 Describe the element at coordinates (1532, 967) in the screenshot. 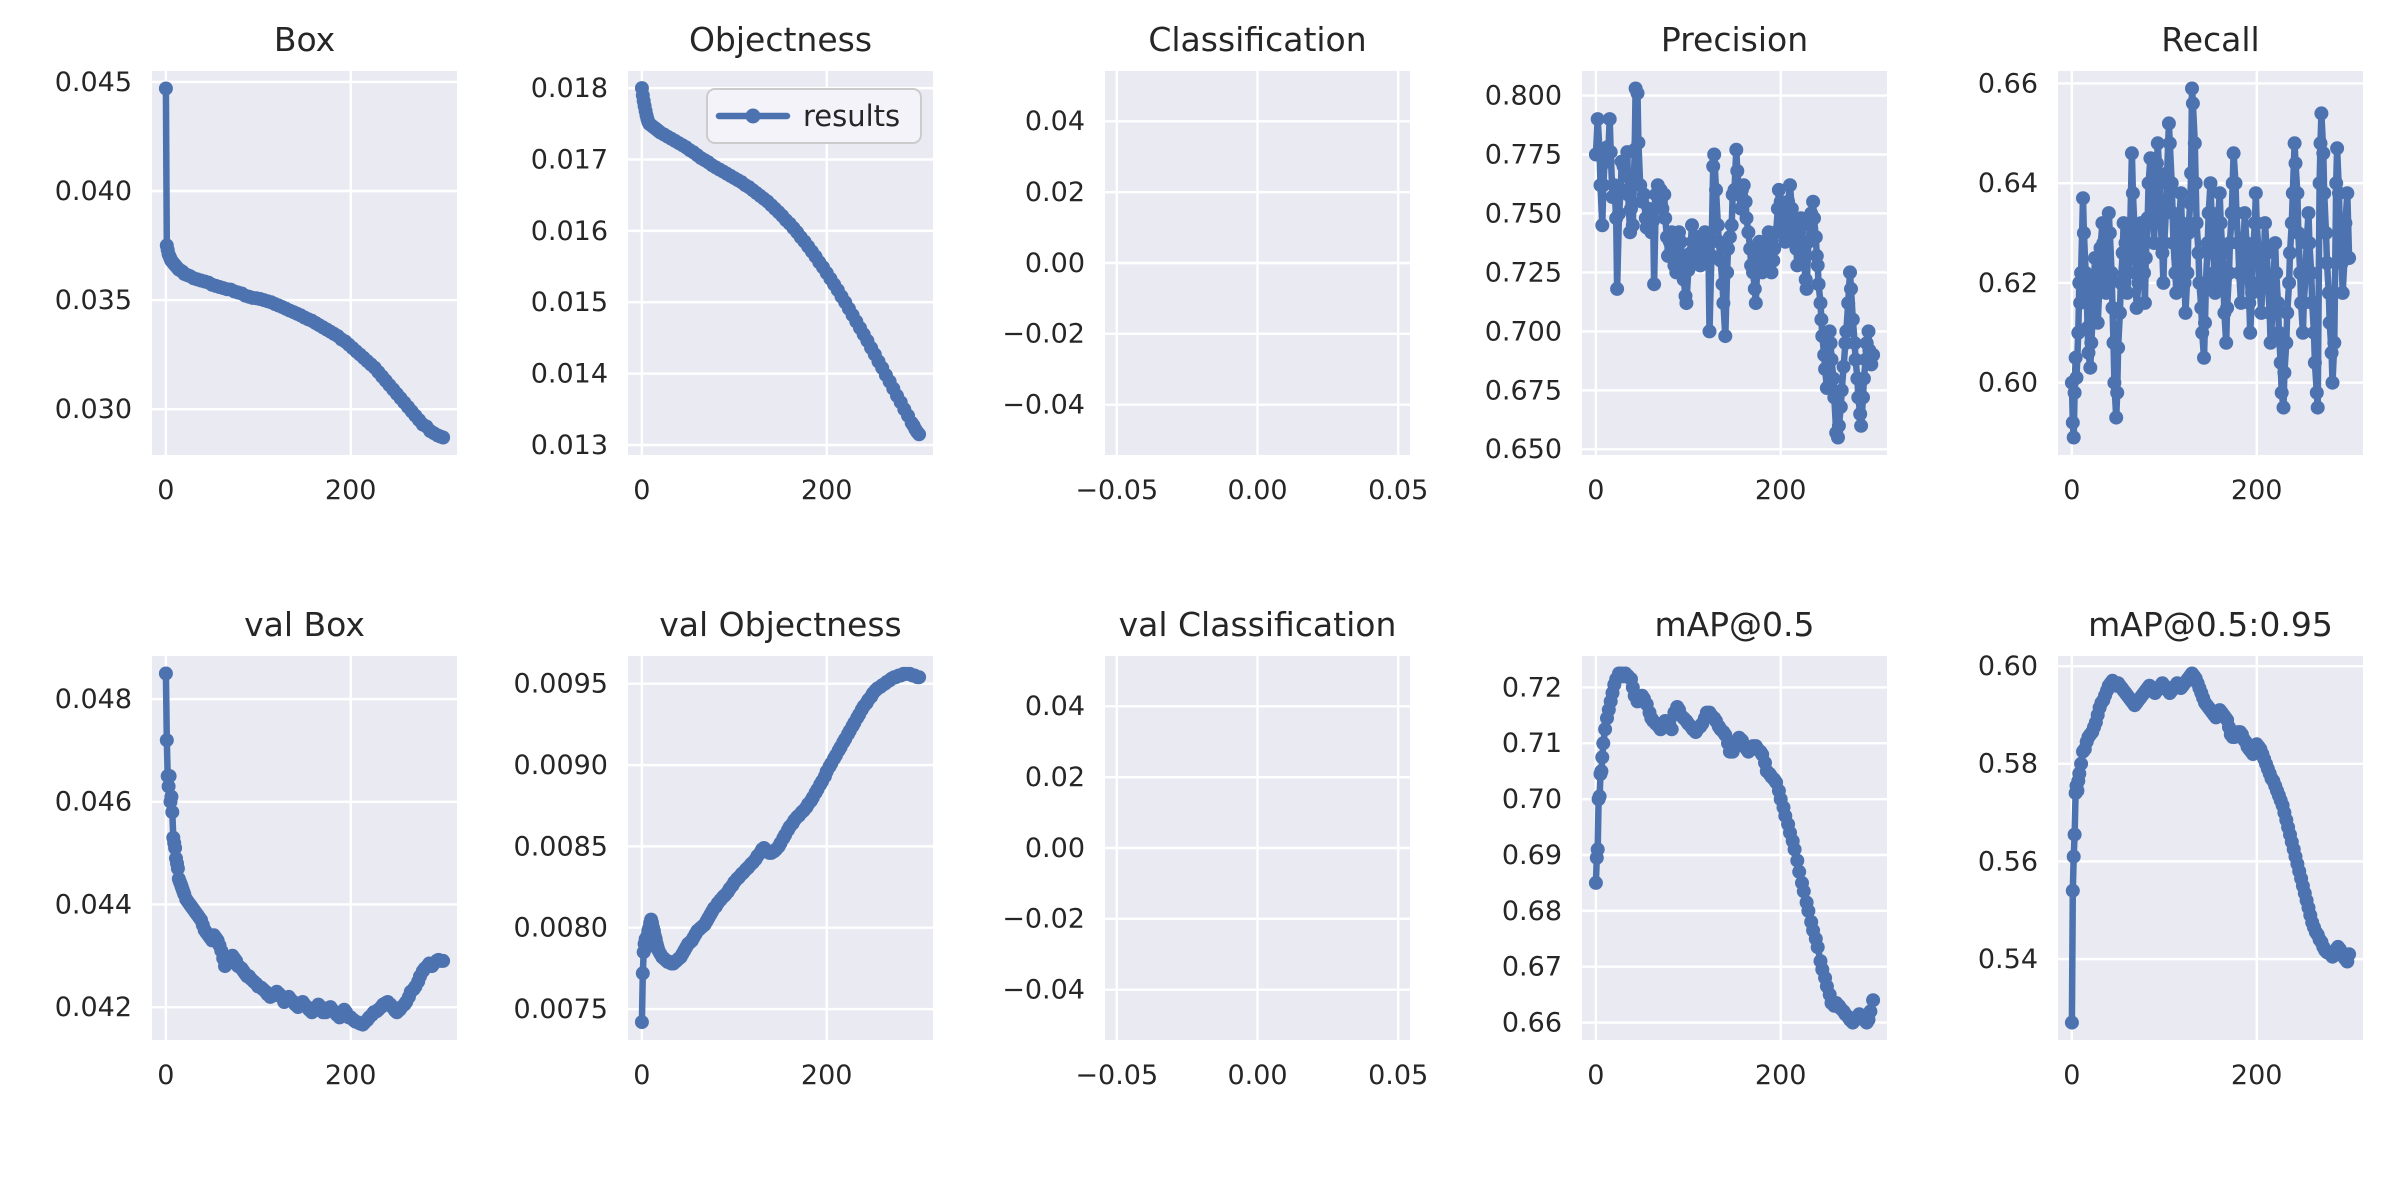

I see `y-tick-label: 0.67` at that location.